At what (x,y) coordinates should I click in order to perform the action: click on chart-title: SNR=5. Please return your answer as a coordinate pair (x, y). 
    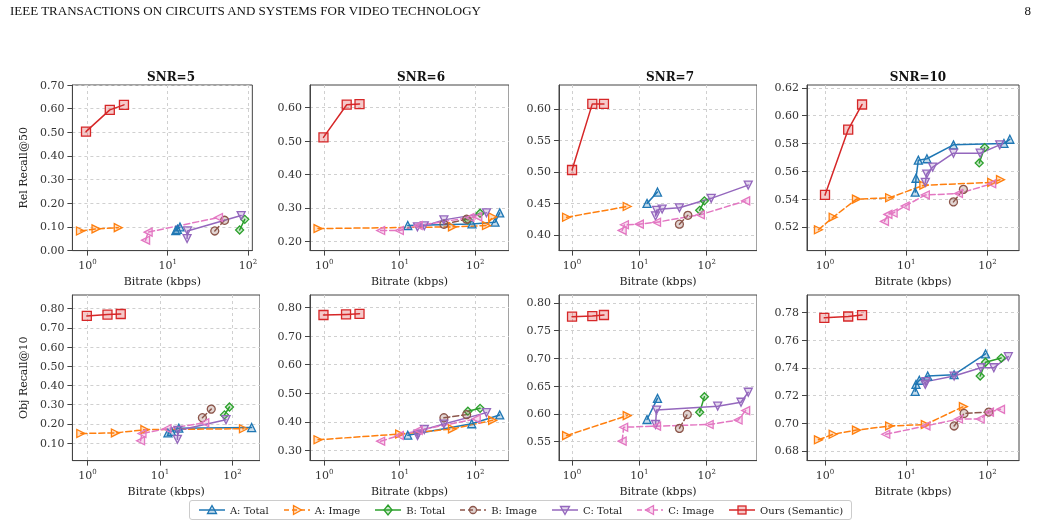
    Looking at the image, I should click on (171, 77).